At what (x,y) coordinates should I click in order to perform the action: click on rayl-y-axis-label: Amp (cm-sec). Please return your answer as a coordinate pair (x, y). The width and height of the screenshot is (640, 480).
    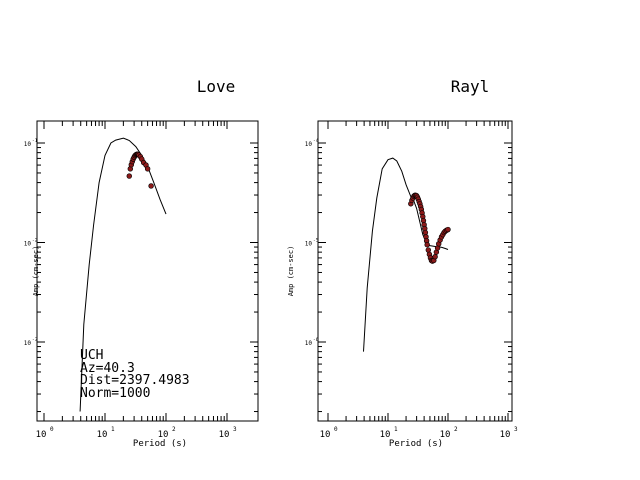
    Looking at the image, I should click on (291, 271).